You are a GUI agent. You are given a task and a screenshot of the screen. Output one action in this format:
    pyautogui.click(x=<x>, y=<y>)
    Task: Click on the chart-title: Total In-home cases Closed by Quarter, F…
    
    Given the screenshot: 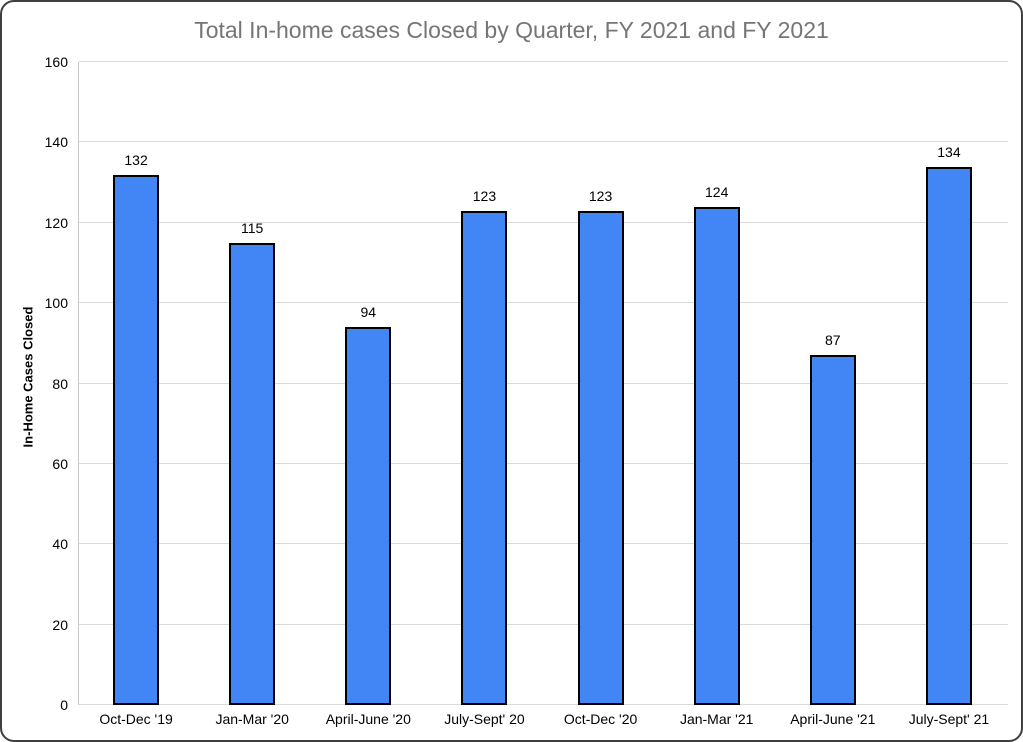 What is the action you would take?
    pyautogui.click(x=511, y=30)
    